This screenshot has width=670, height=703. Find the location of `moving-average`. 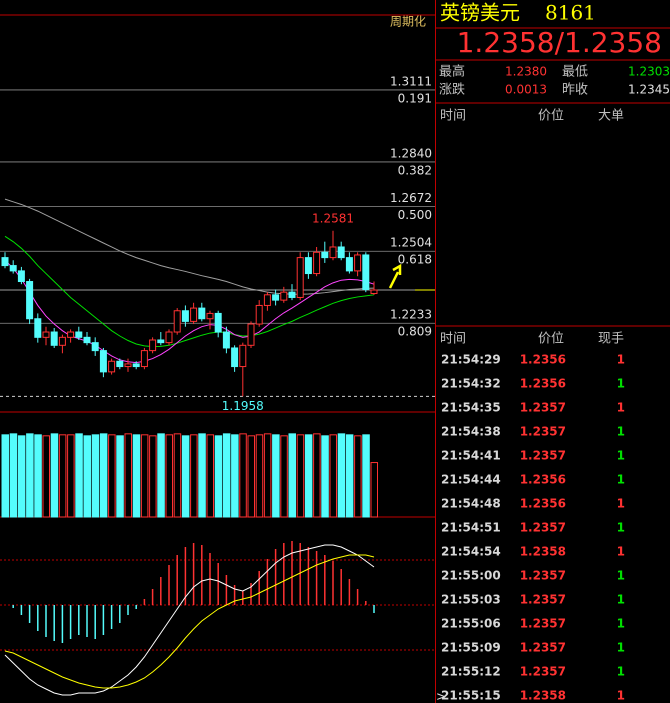

moving-average is located at coordinates (189, 246).